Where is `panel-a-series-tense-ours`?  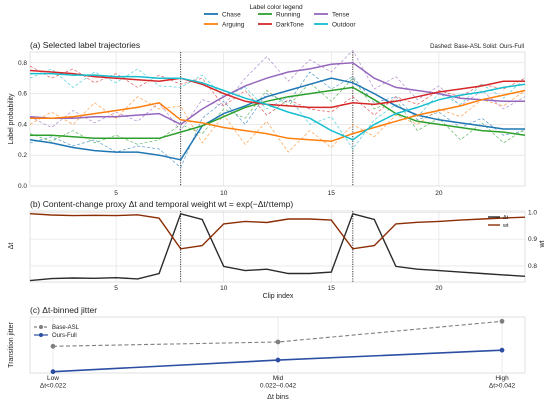
panel-a-series-tense-ours is located at coordinates (277, 94).